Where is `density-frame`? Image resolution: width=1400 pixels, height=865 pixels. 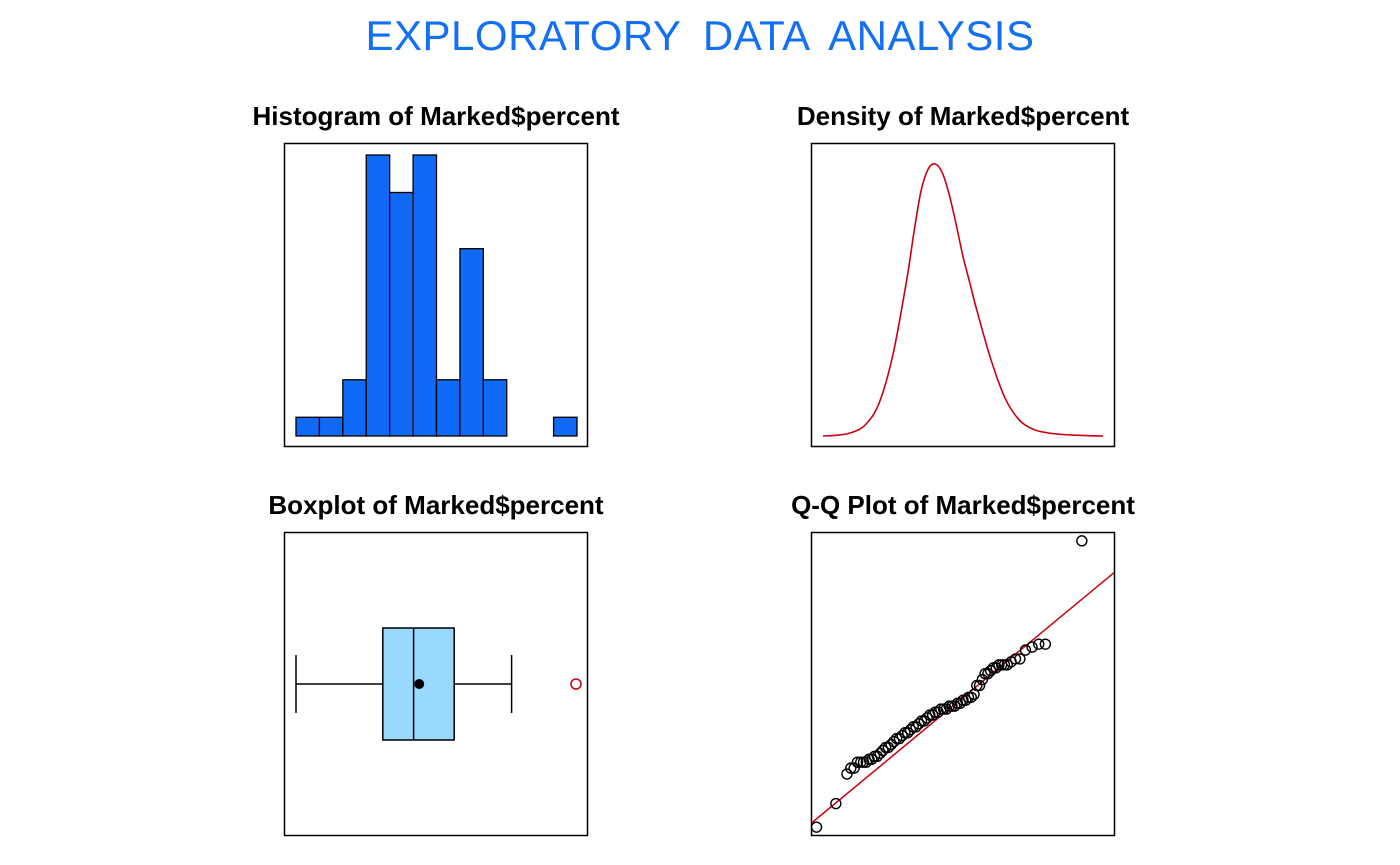
density-frame is located at coordinates (963, 295).